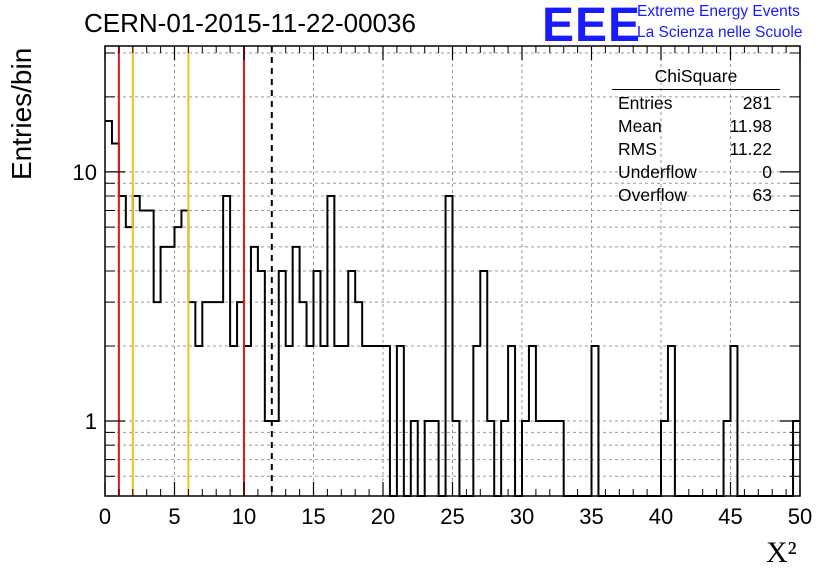 This screenshot has width=836, height=572. I want to click on stats-row-entries: Entries 281, so click(696, 103).